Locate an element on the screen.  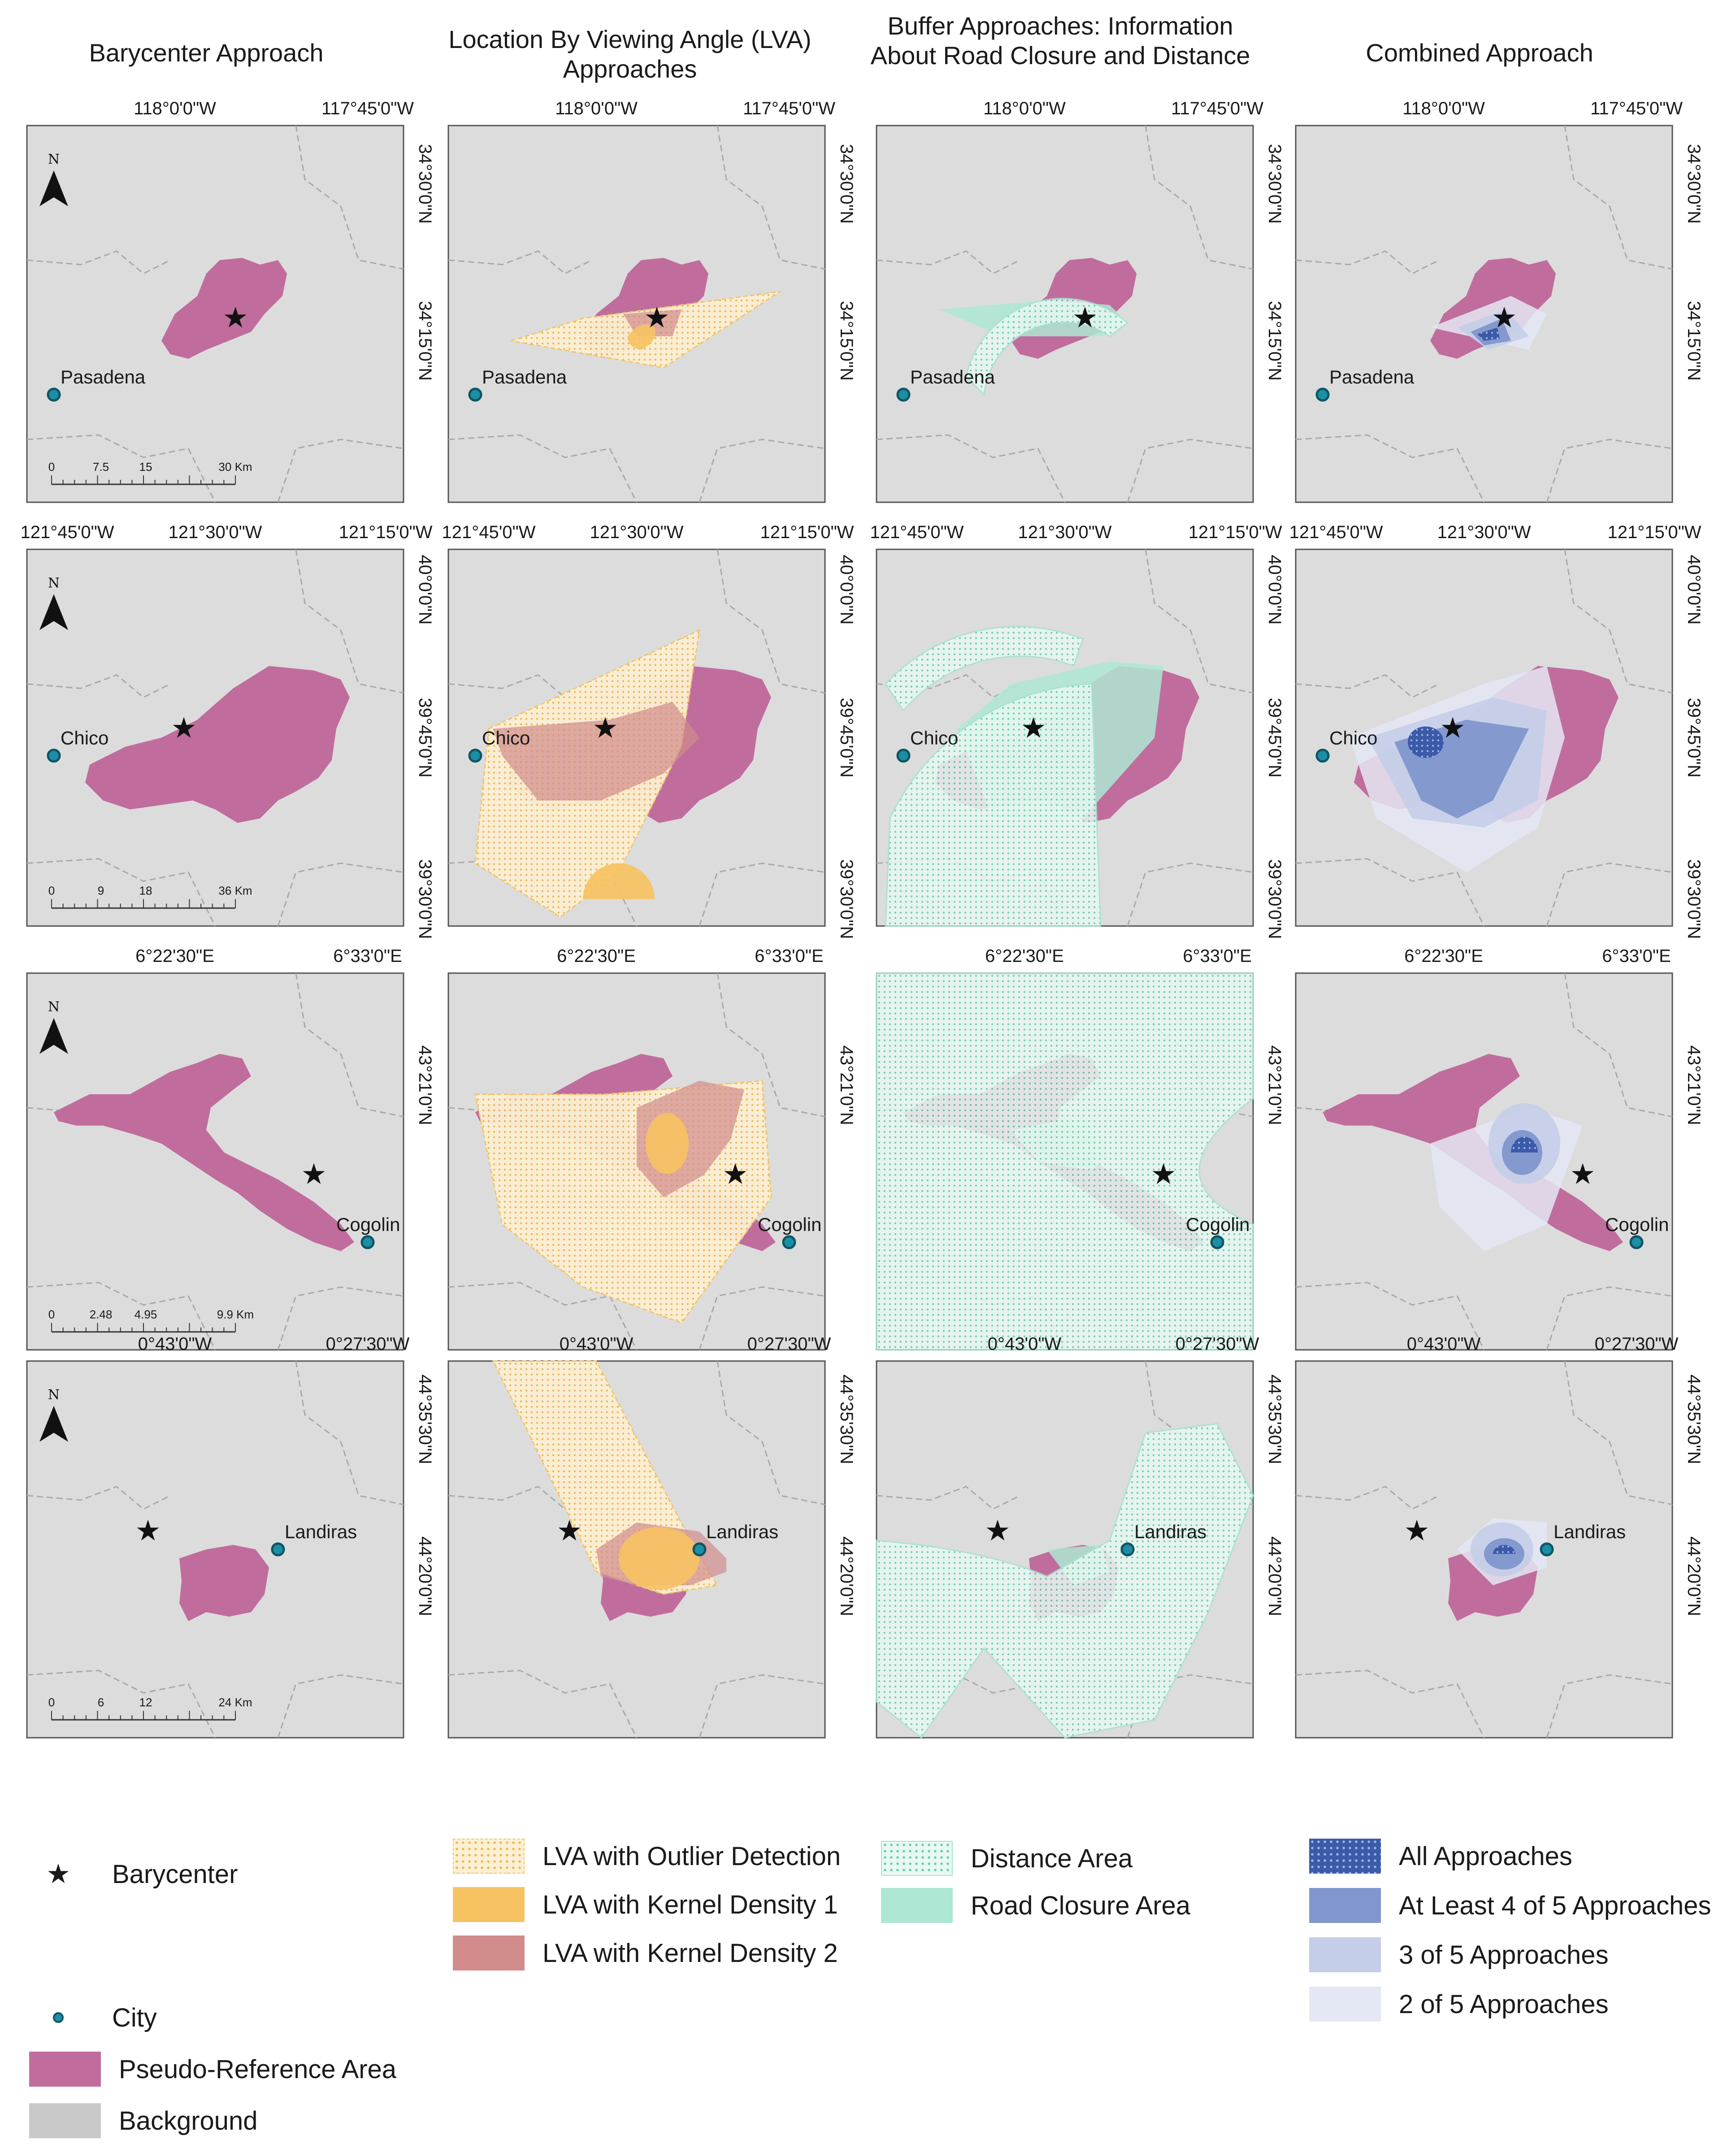
legend-two-of-5-label: 2 of 5 Approaches is located at coordinates (1504, 2004).